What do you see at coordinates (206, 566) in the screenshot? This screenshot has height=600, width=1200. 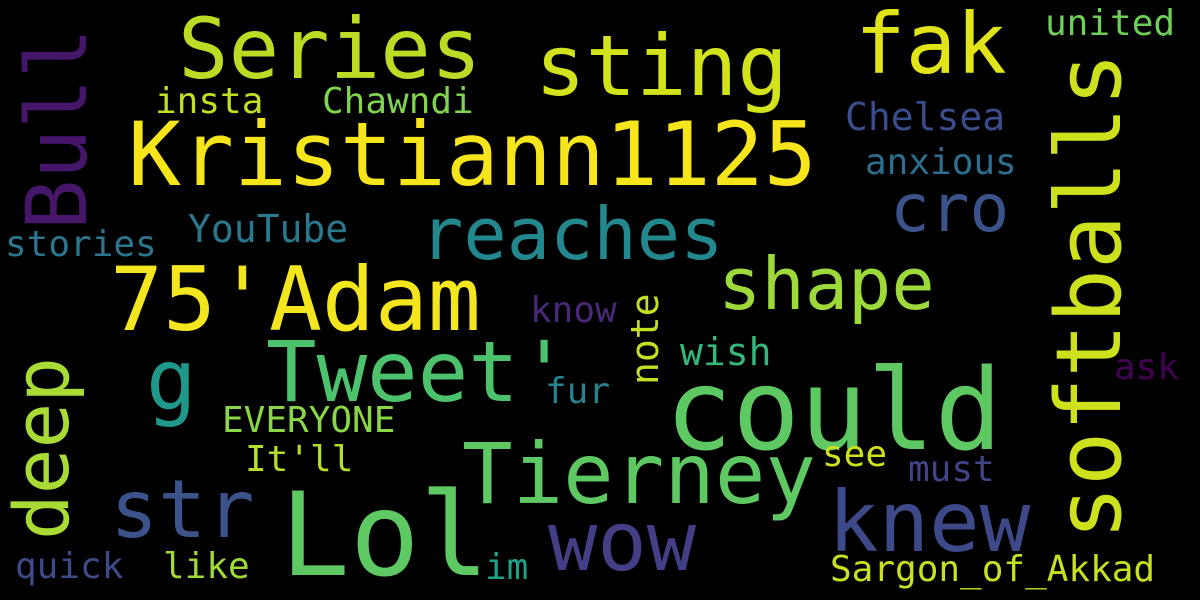 I see `word-like: like` at bounding box center [206, 566].